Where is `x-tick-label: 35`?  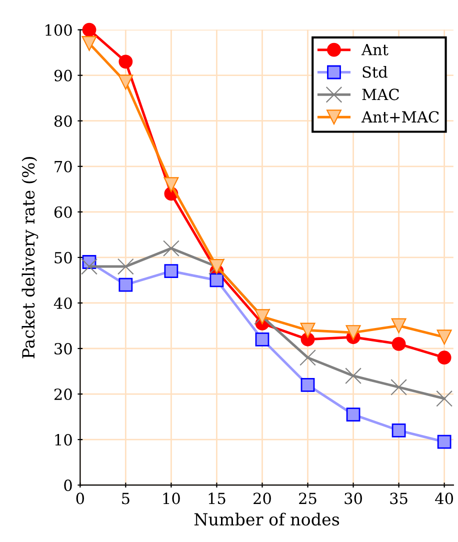
x-tick-label: 35 is located at coordinates (399, 498).